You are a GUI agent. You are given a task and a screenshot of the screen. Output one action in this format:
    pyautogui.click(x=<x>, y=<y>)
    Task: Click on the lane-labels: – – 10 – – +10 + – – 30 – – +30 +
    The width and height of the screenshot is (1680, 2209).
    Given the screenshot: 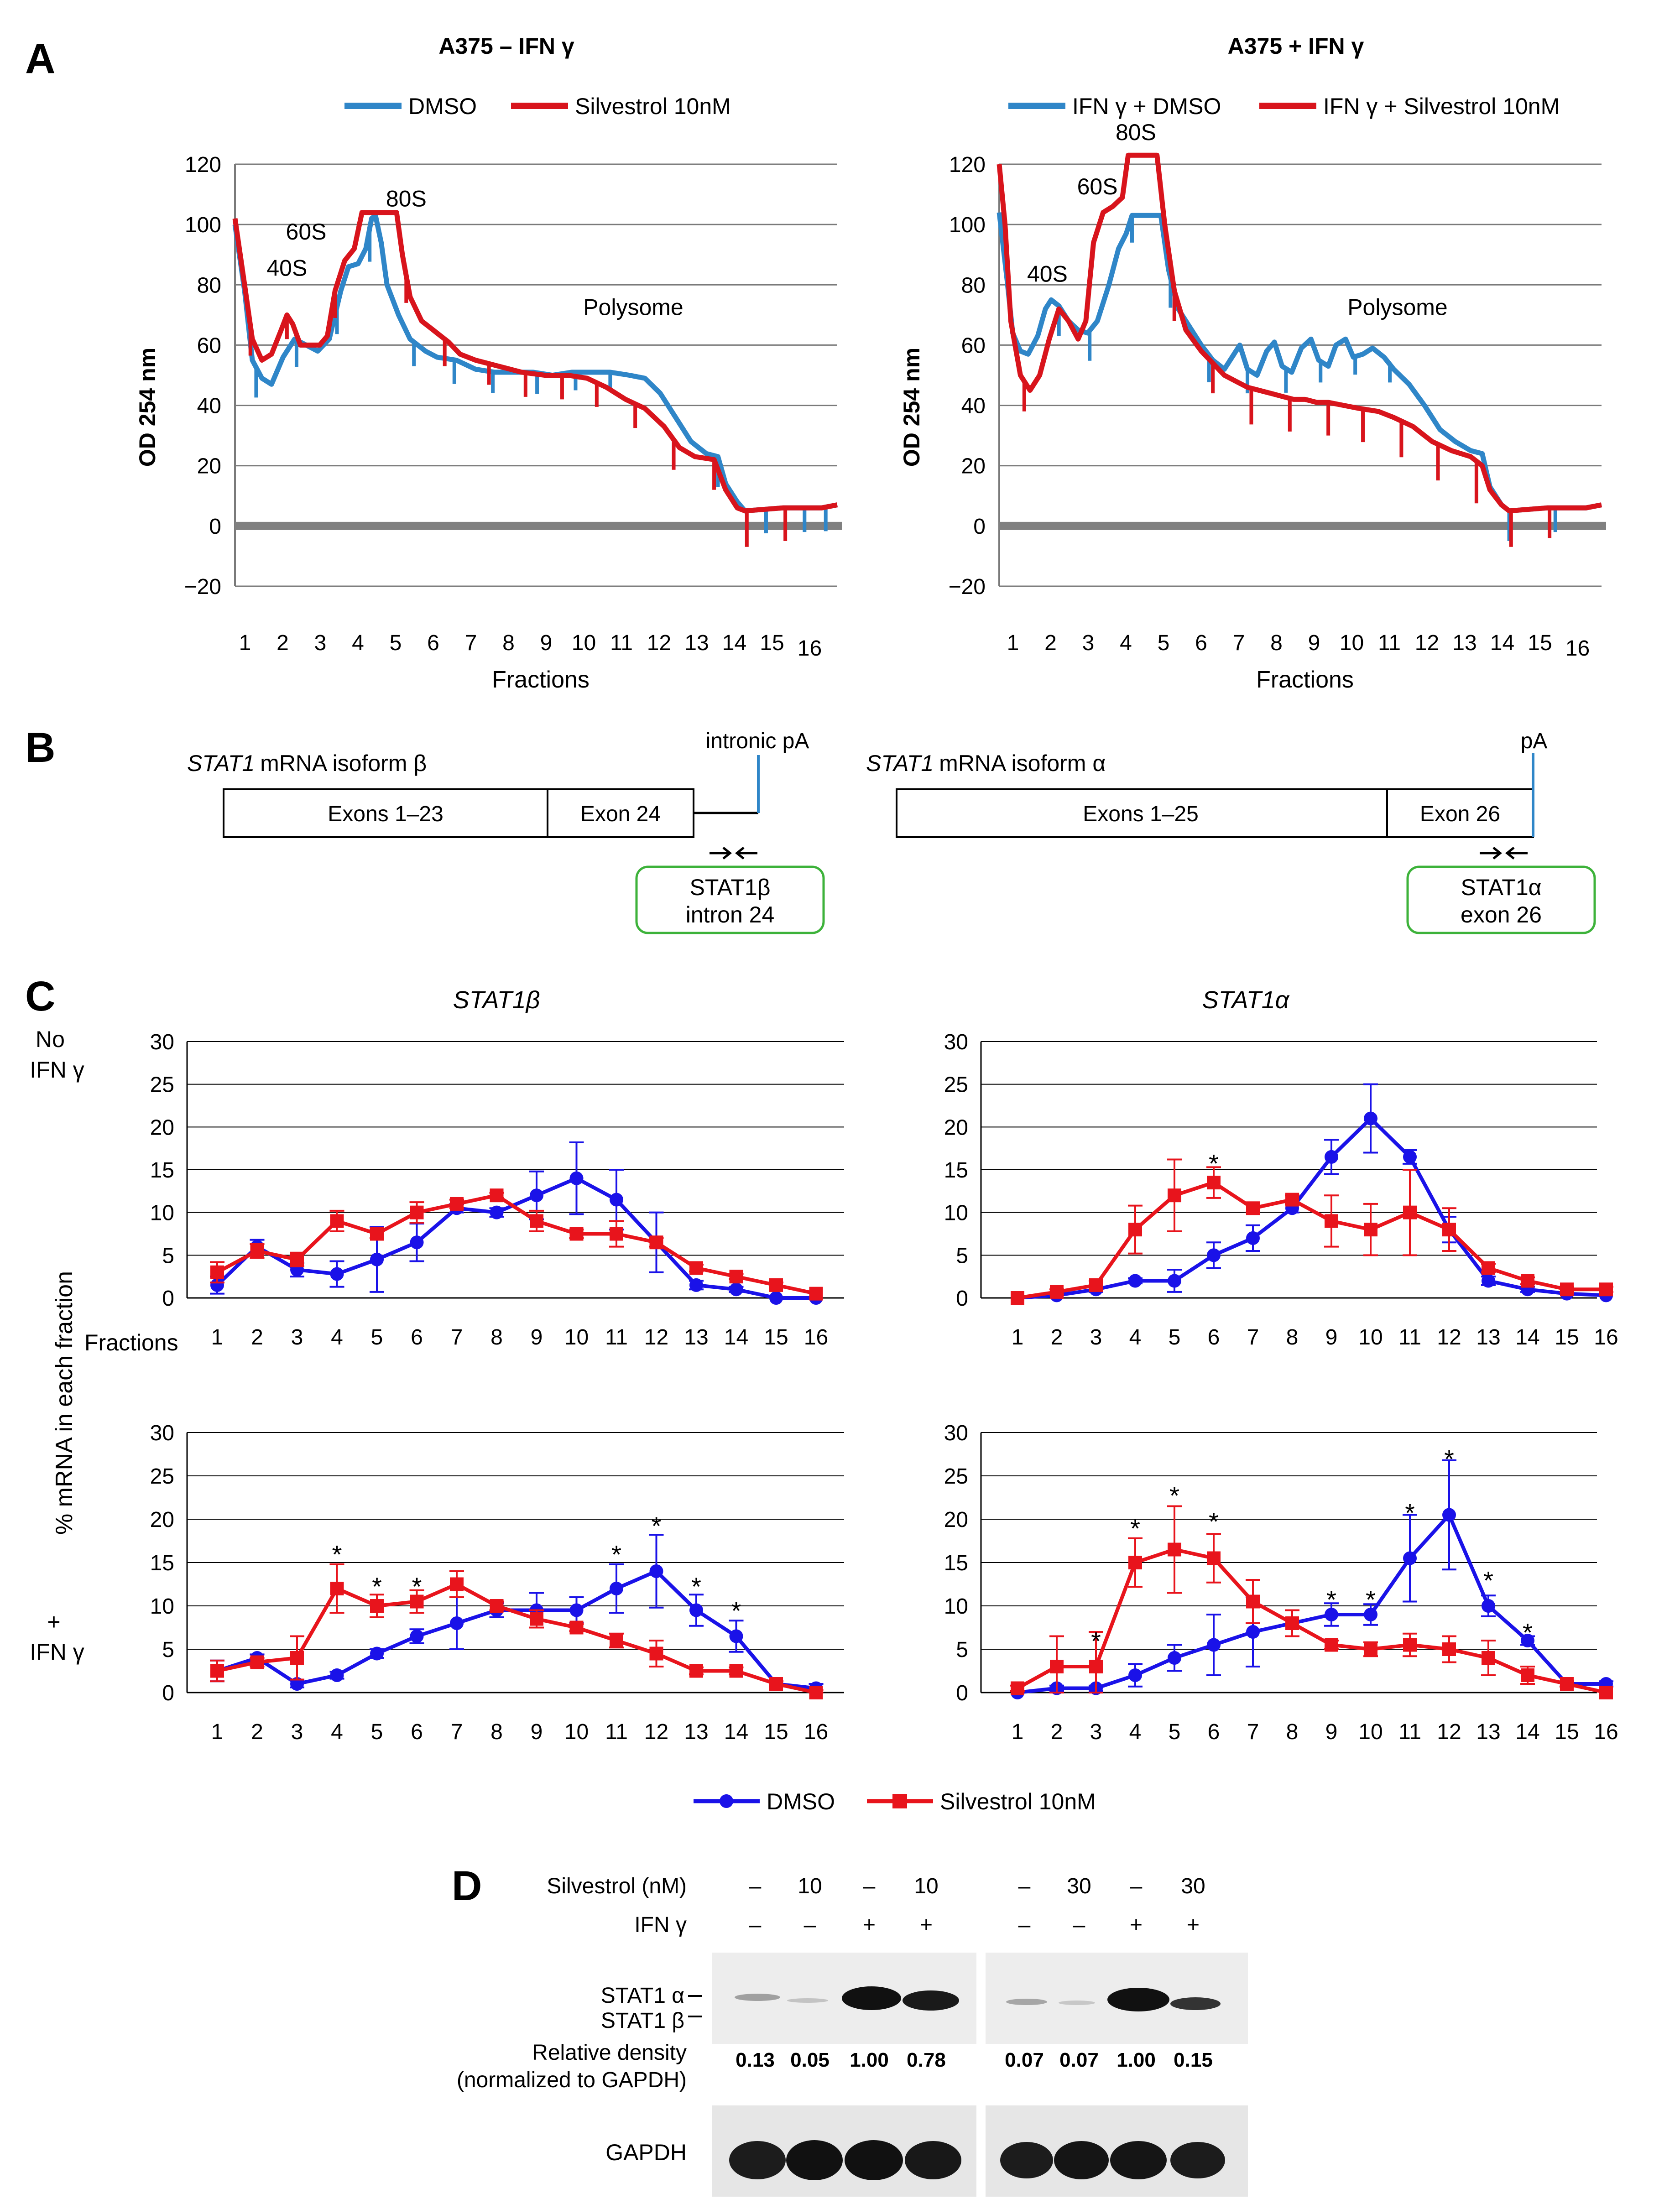 What is the action you would take?
    pyautogui.click(x=977, y=1905)
    